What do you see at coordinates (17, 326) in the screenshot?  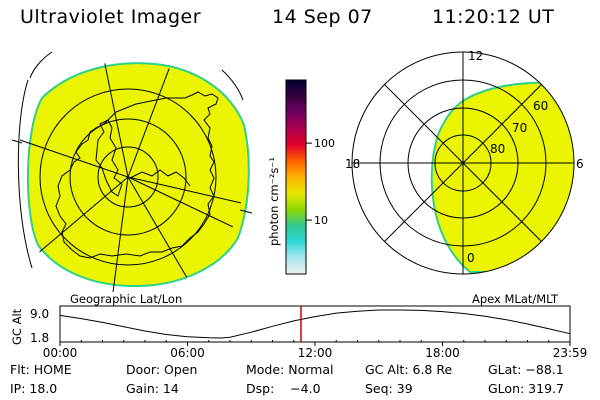 I see `orbit-ylabel: GC Alt` at bounding box center [17, 326].